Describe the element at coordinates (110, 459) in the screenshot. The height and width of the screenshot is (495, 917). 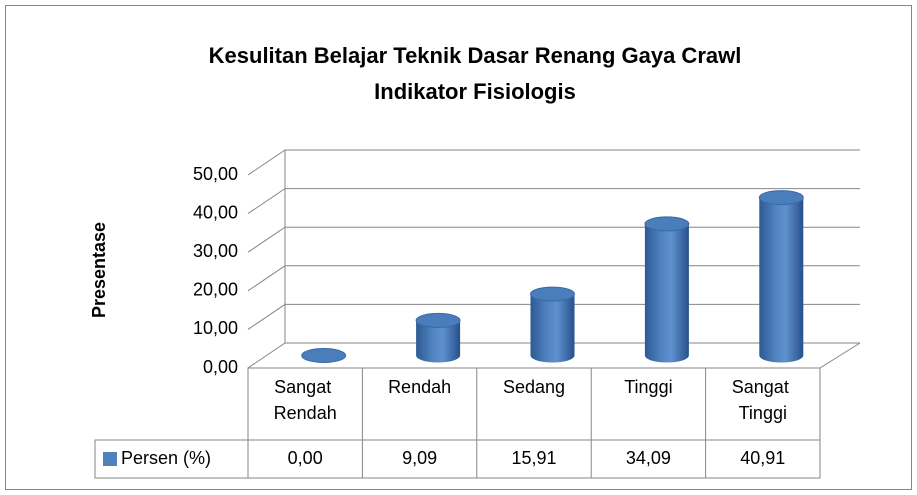
I see `legend-key` at that location.